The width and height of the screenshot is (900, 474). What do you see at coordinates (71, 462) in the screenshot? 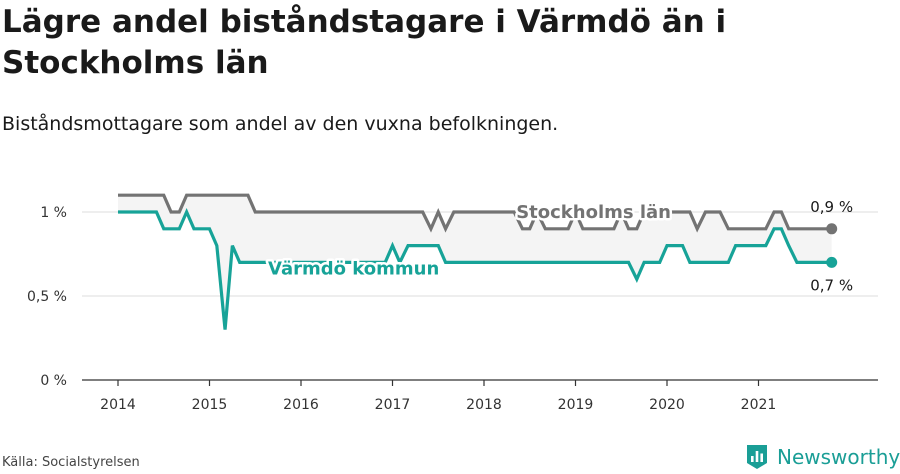
I see `source-note: Källa: Socialstyrelsen` at bounding box center [71, 462].